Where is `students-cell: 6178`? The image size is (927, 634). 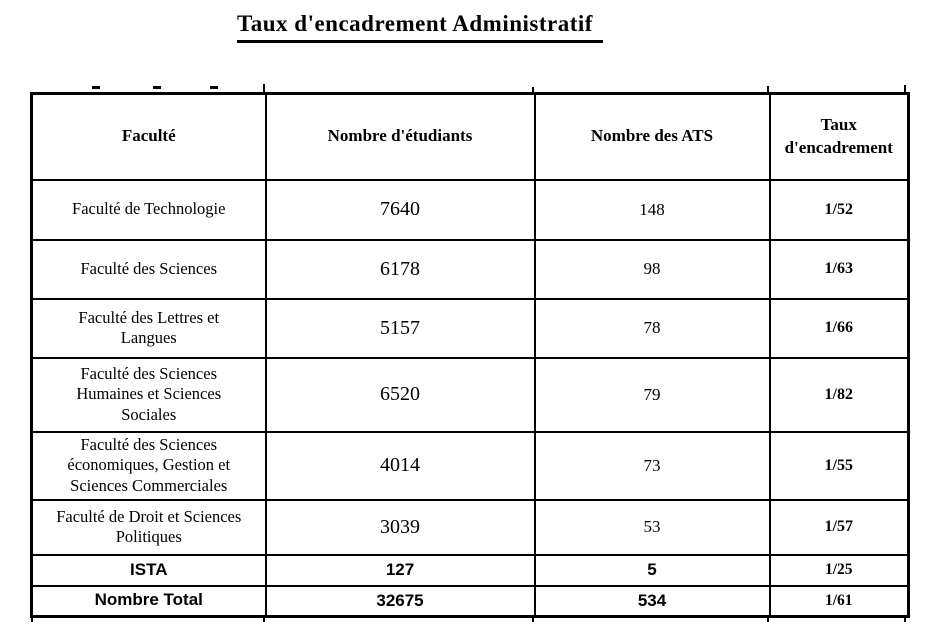 students-cell: 6178 is located at coordinates (400, 269).